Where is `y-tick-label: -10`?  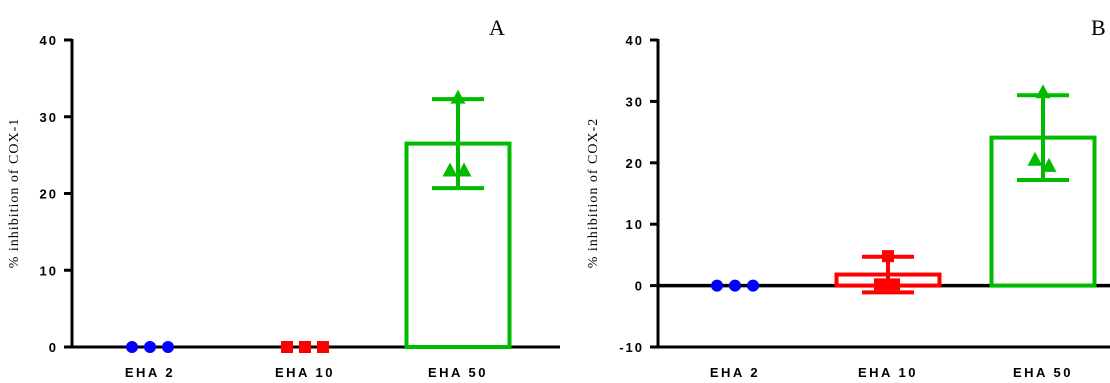
y-tick-label: -10 is located at coordinates (631, 347).